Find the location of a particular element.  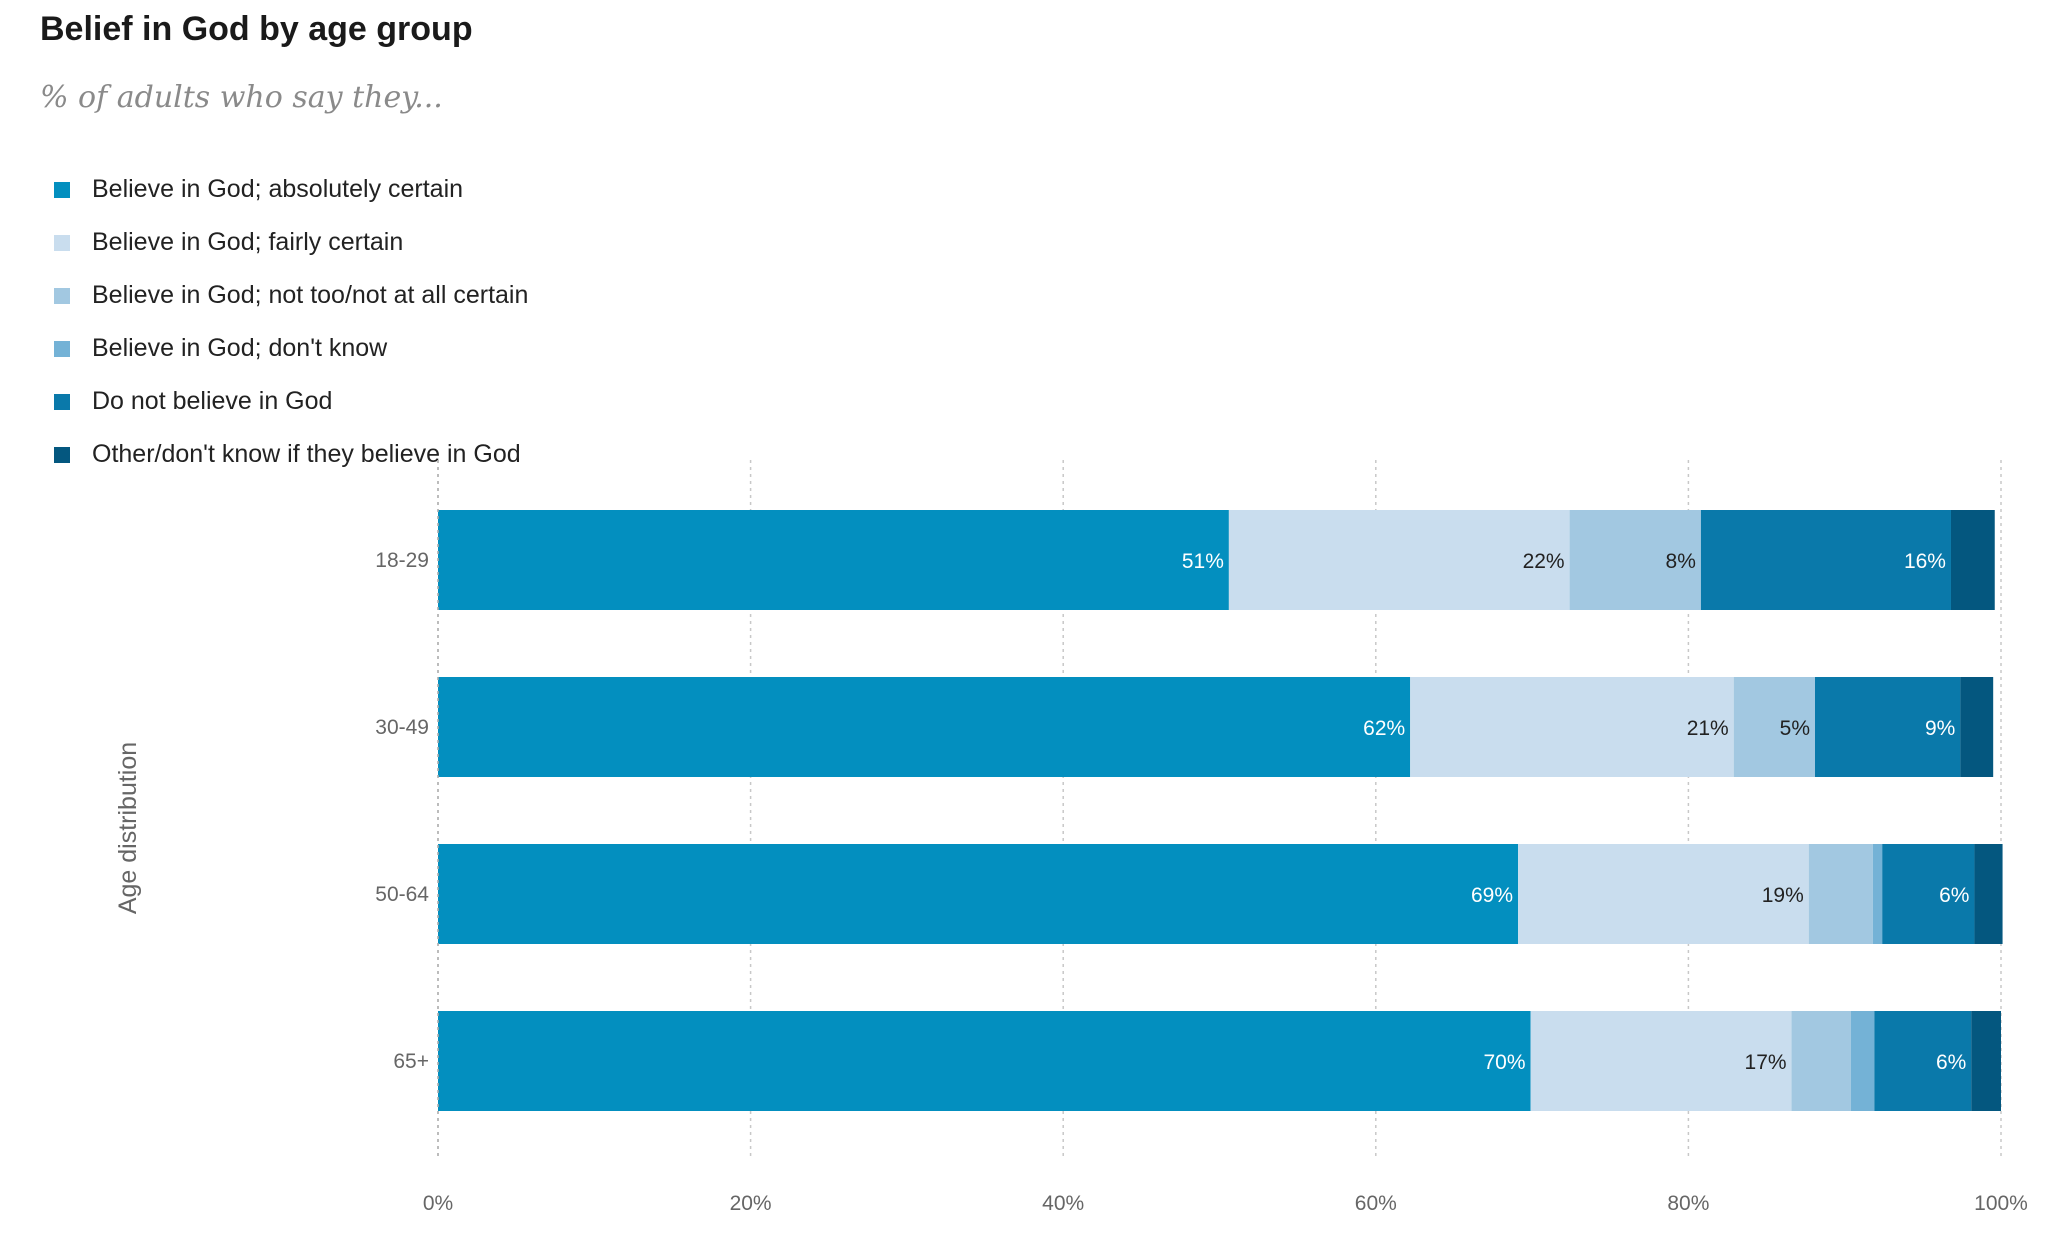

legend-label: Other/don't know if they believe in God is located at coordinates (306, 454).